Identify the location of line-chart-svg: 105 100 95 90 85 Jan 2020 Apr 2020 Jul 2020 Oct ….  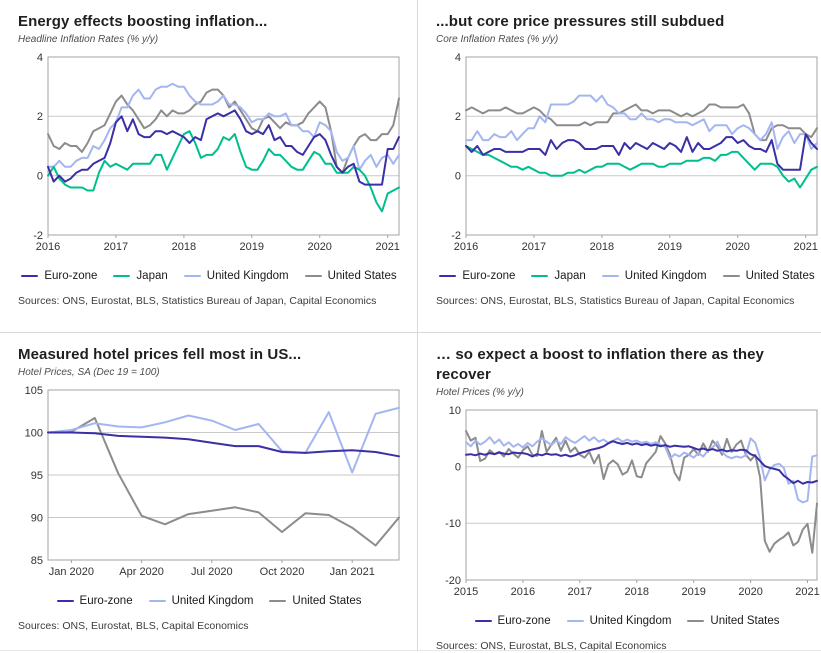
(212, 481).